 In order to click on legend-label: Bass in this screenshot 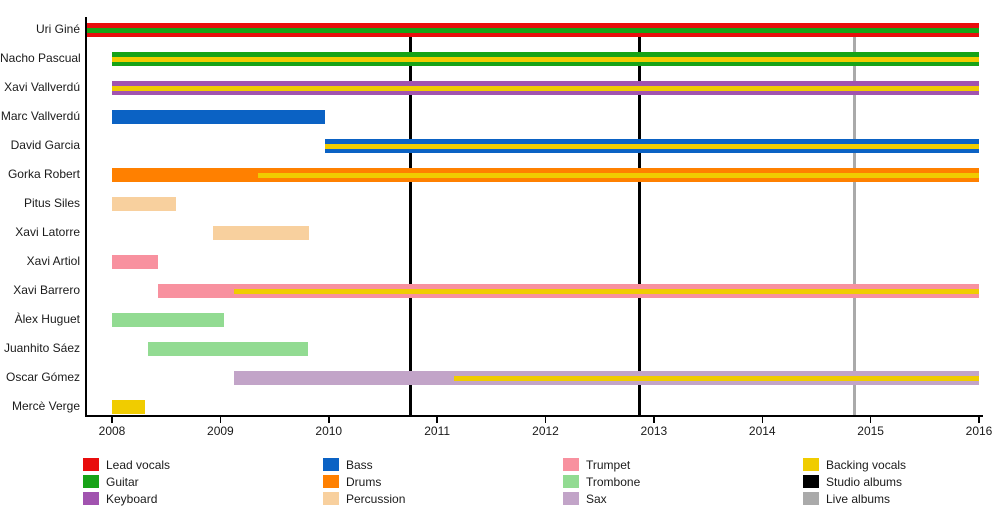, I will do `click(359, 465)`.